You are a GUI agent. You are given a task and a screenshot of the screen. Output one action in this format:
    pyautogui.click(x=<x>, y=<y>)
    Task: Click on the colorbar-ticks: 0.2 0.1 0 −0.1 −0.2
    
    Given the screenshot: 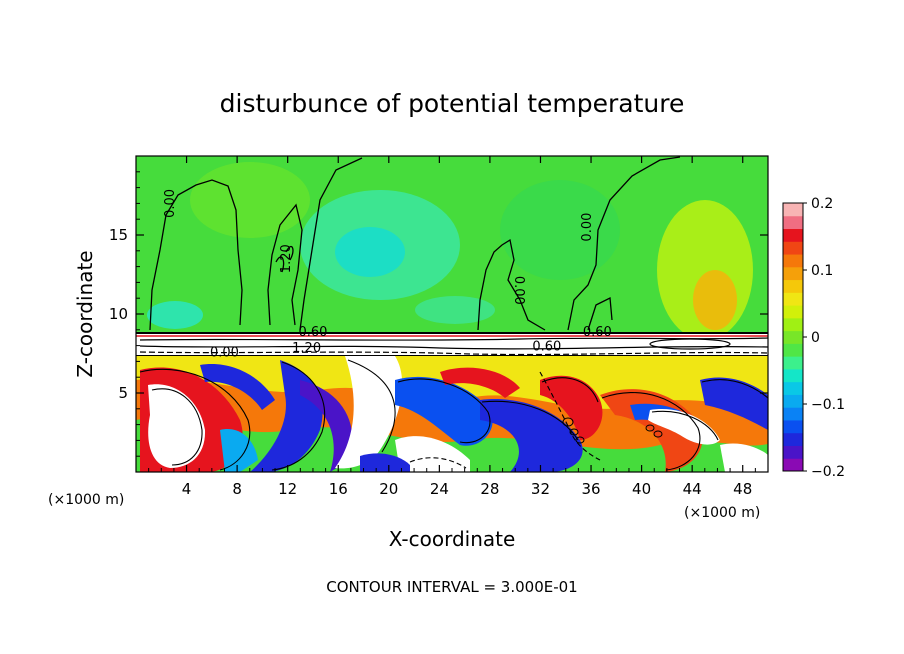 What is the action you would take?
    pyautogui.click(x=824, y=338)
    